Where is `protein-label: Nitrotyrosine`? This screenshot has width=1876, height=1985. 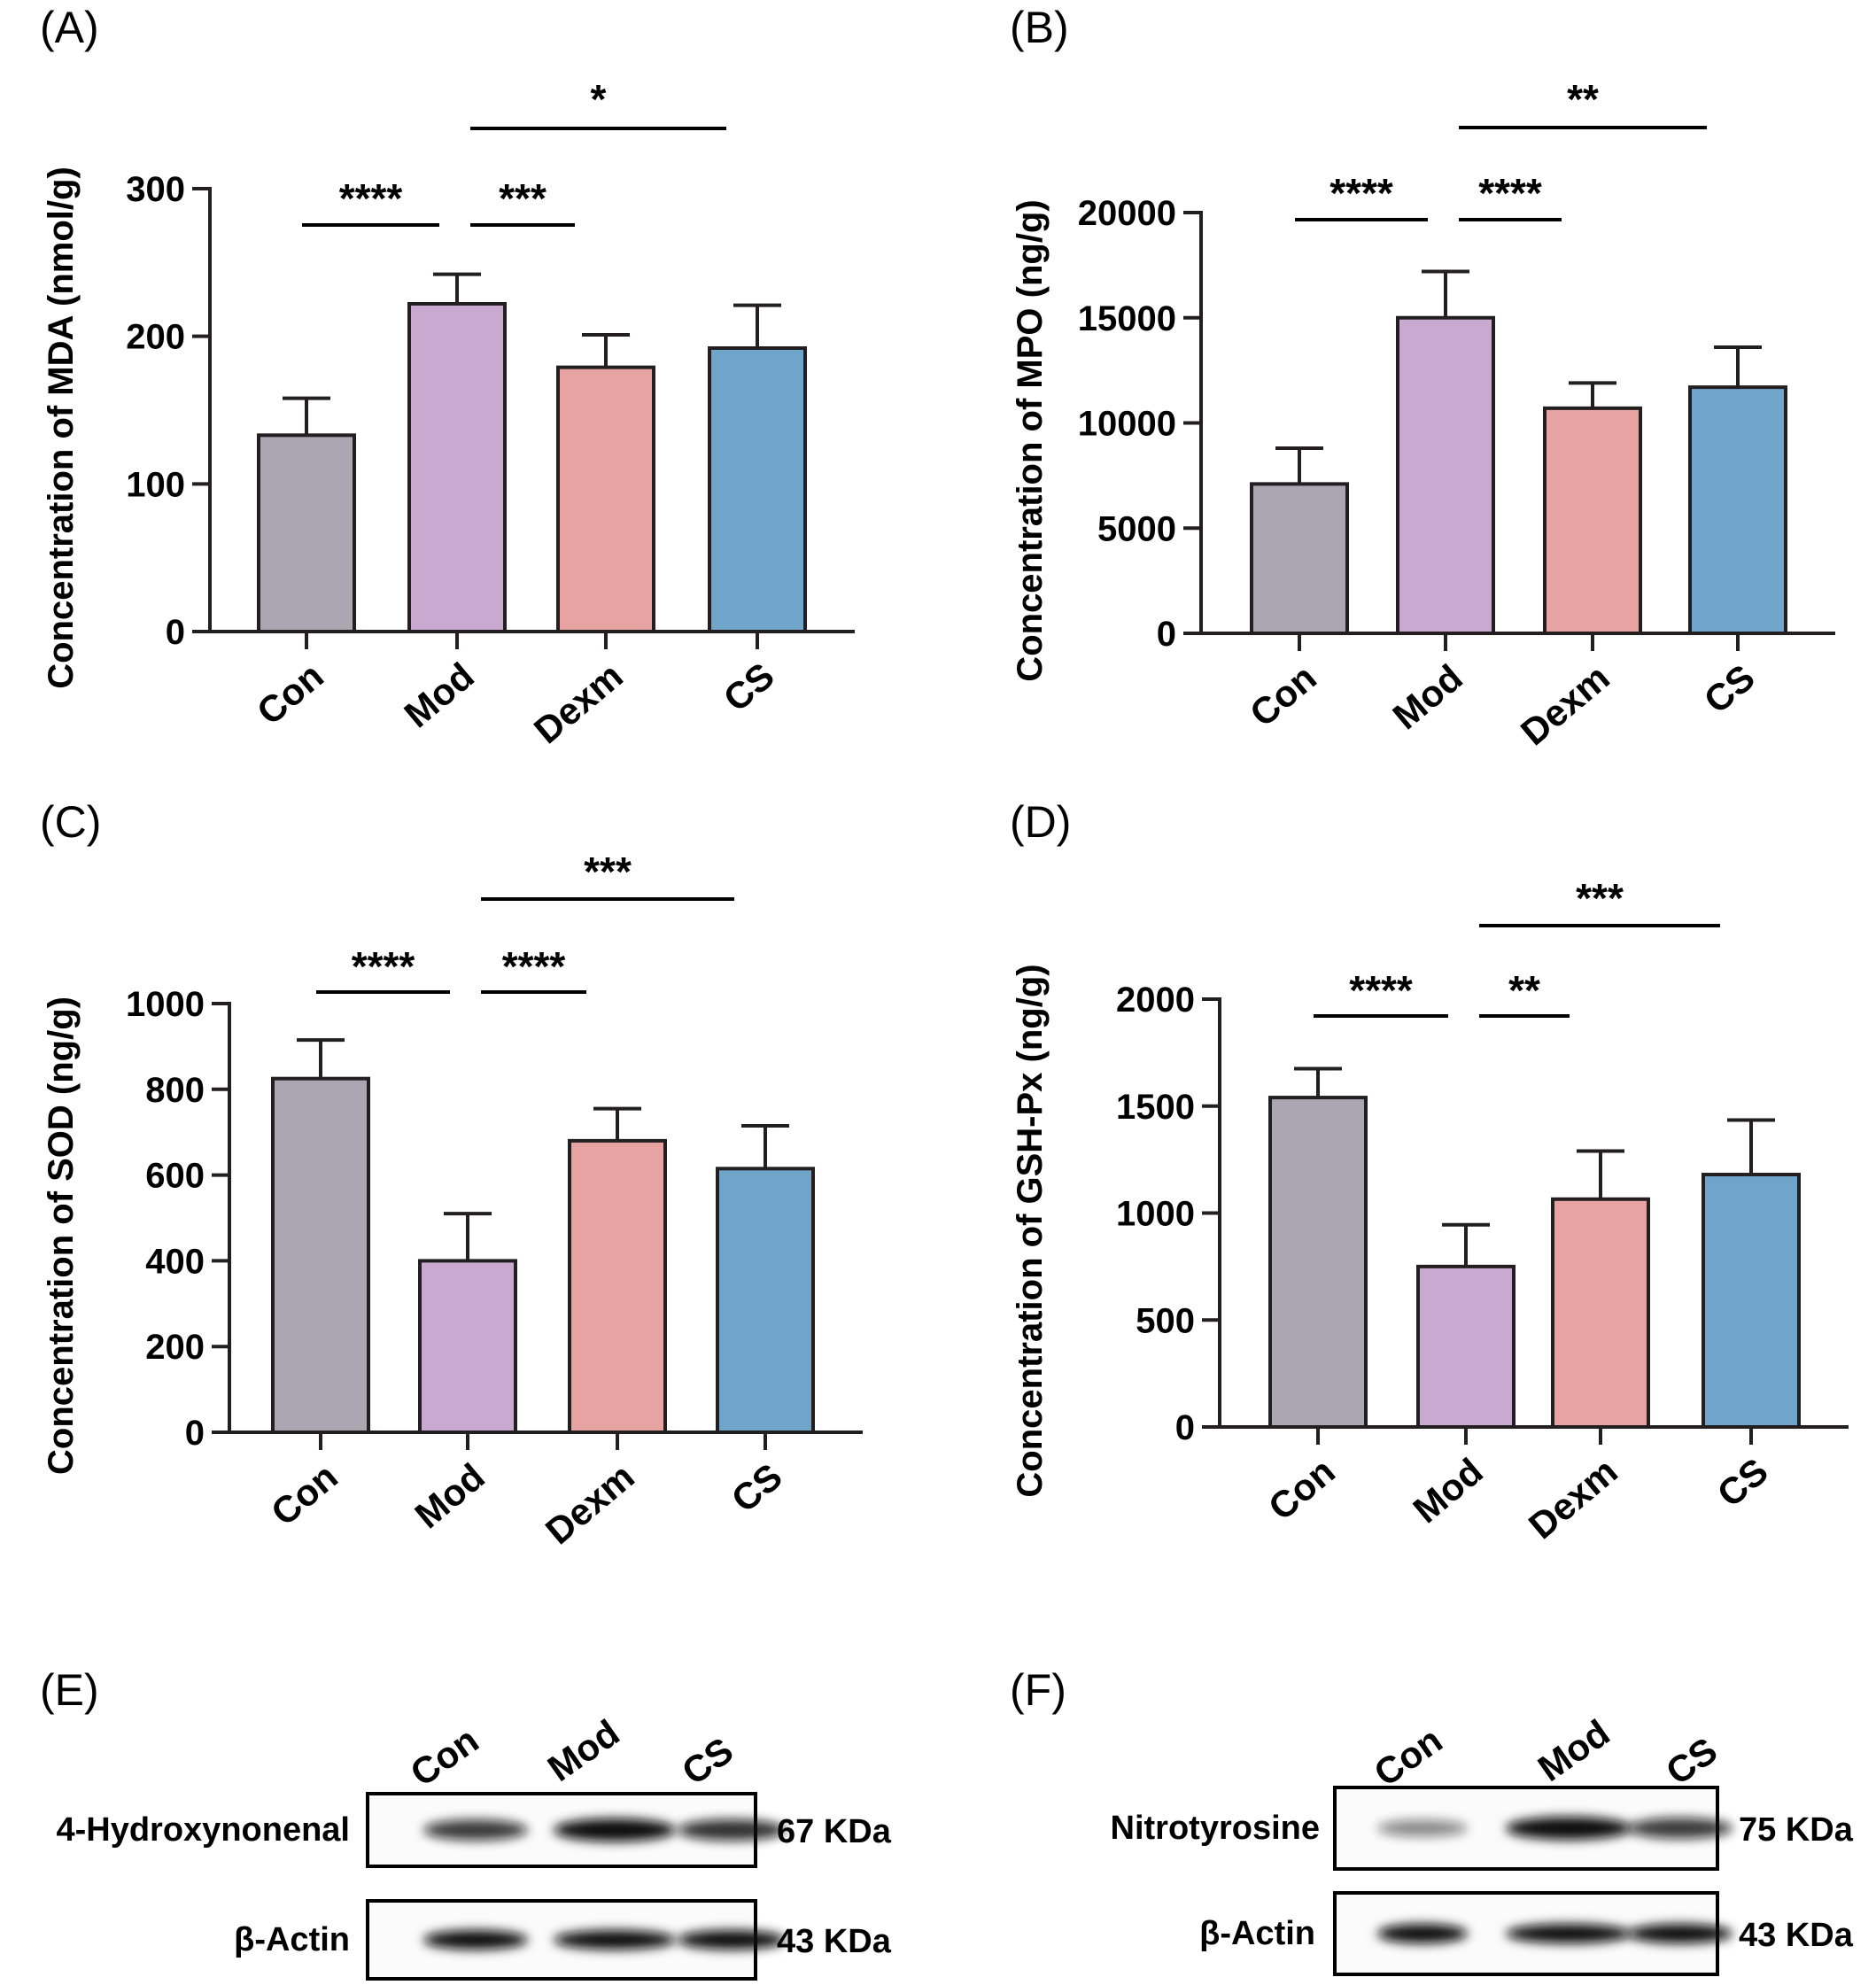
protein-label: Nitrotyrosine is located at coordinates (1215, 1828).